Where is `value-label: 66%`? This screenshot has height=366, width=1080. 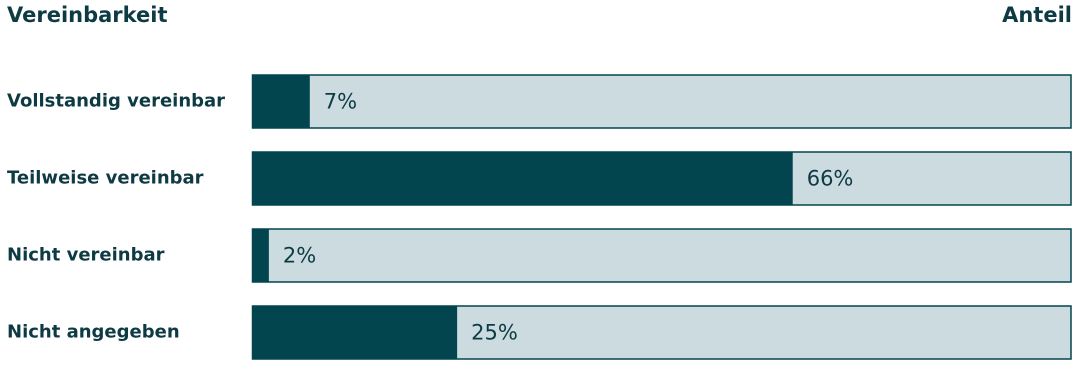
value-label: 66% is located at coordinates (830, 179).